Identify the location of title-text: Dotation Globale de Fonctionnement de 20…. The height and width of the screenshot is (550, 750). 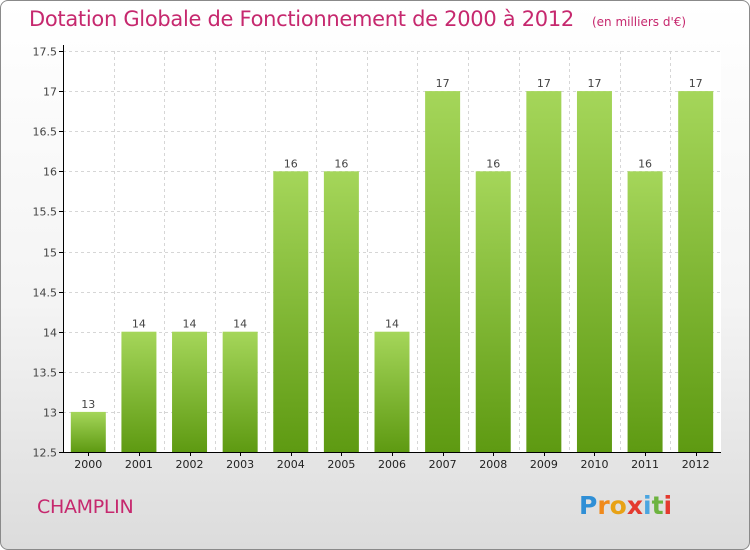
(301, 19).